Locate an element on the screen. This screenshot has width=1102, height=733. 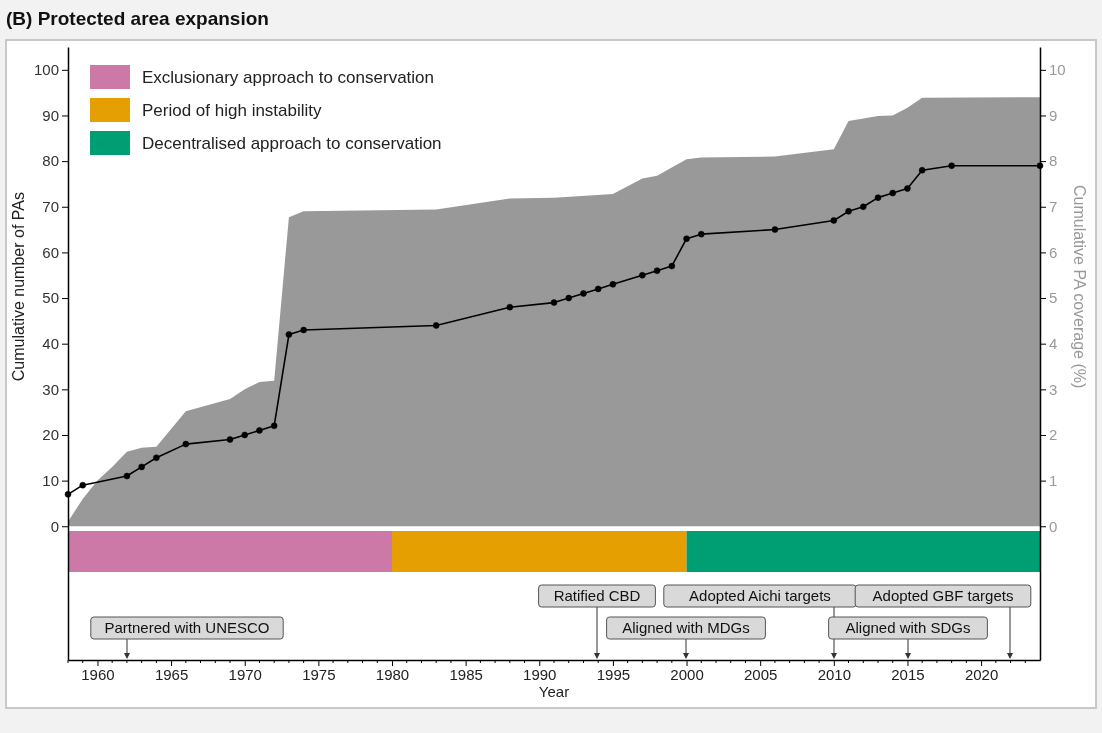
y2-tick-label: 9 is located at coordinates (1053, 115).